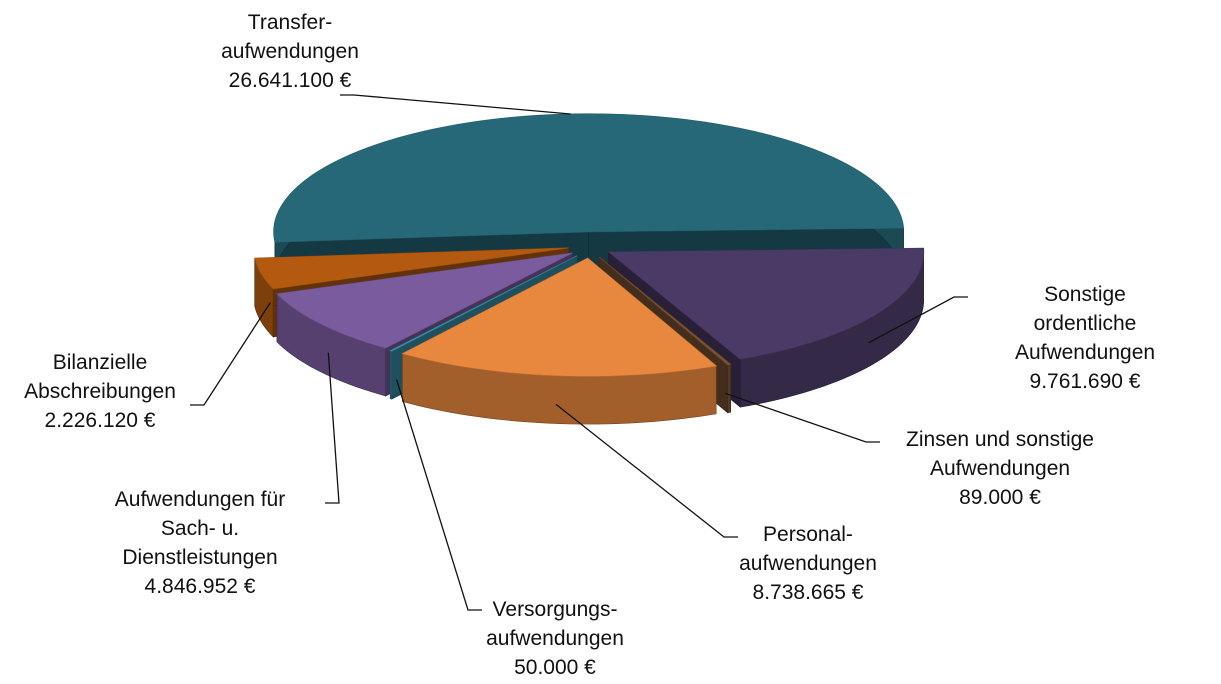 Image resolution: width=1221 pixels, height=684 pixels. What do you see at coordinates (1000, 497) in the screenshot?
I see `value-label: 89.000 €` at bounding box center [1000, 497].